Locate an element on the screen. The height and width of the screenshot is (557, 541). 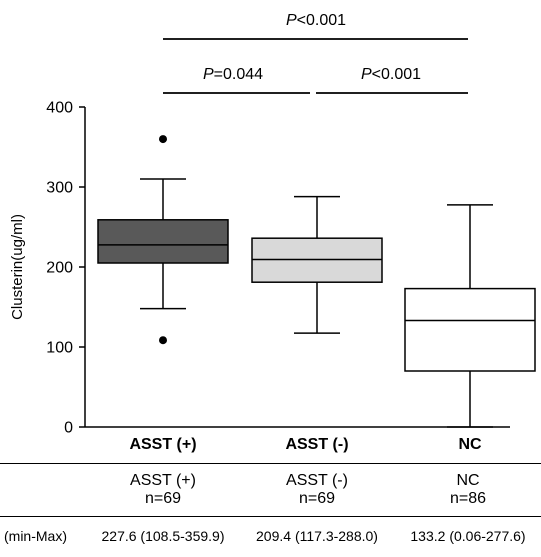
table-top-rule is located at coordinates (270, 463).